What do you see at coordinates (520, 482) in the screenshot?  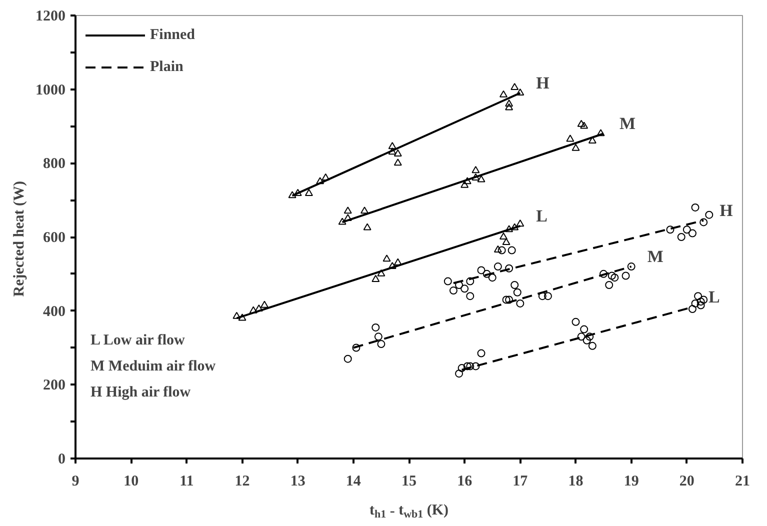 I see `x-tick-label: 17` at bounding box center [520, 482].